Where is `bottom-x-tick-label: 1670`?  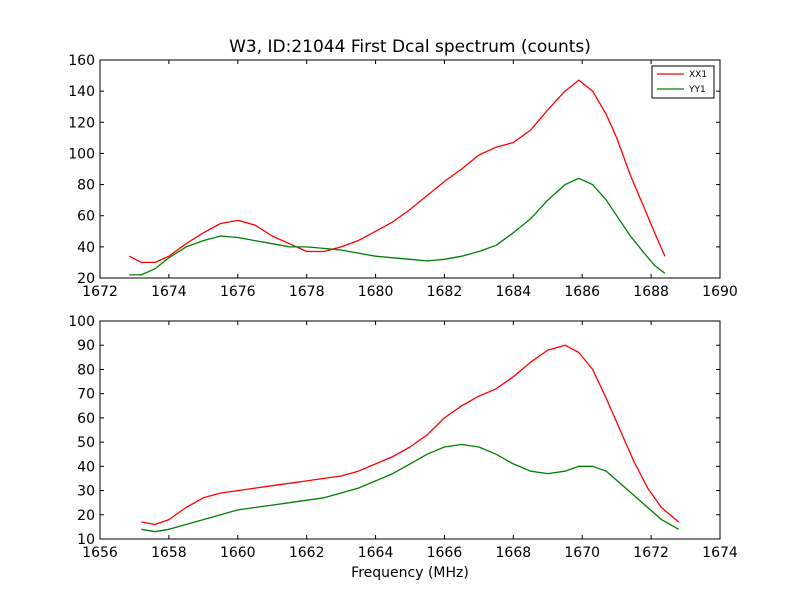
bottom-x-tick-label: 1670 is located at coordinates (582, 553).